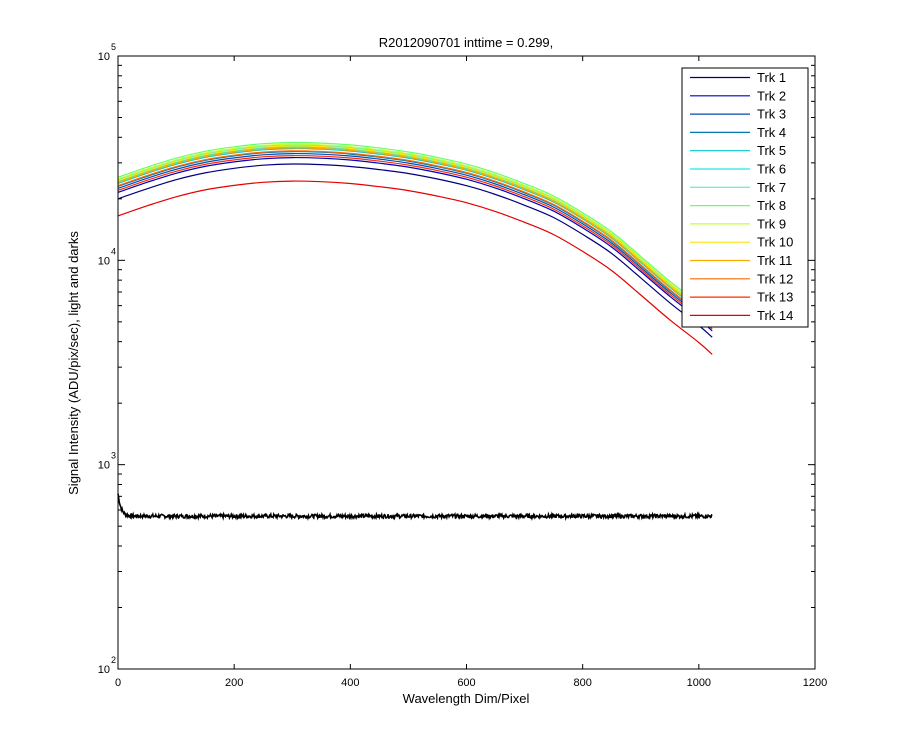 The width and height of the screenshot is (900, 750). I want to click on y-tick-label-exponent: 2, so click(113, 660).